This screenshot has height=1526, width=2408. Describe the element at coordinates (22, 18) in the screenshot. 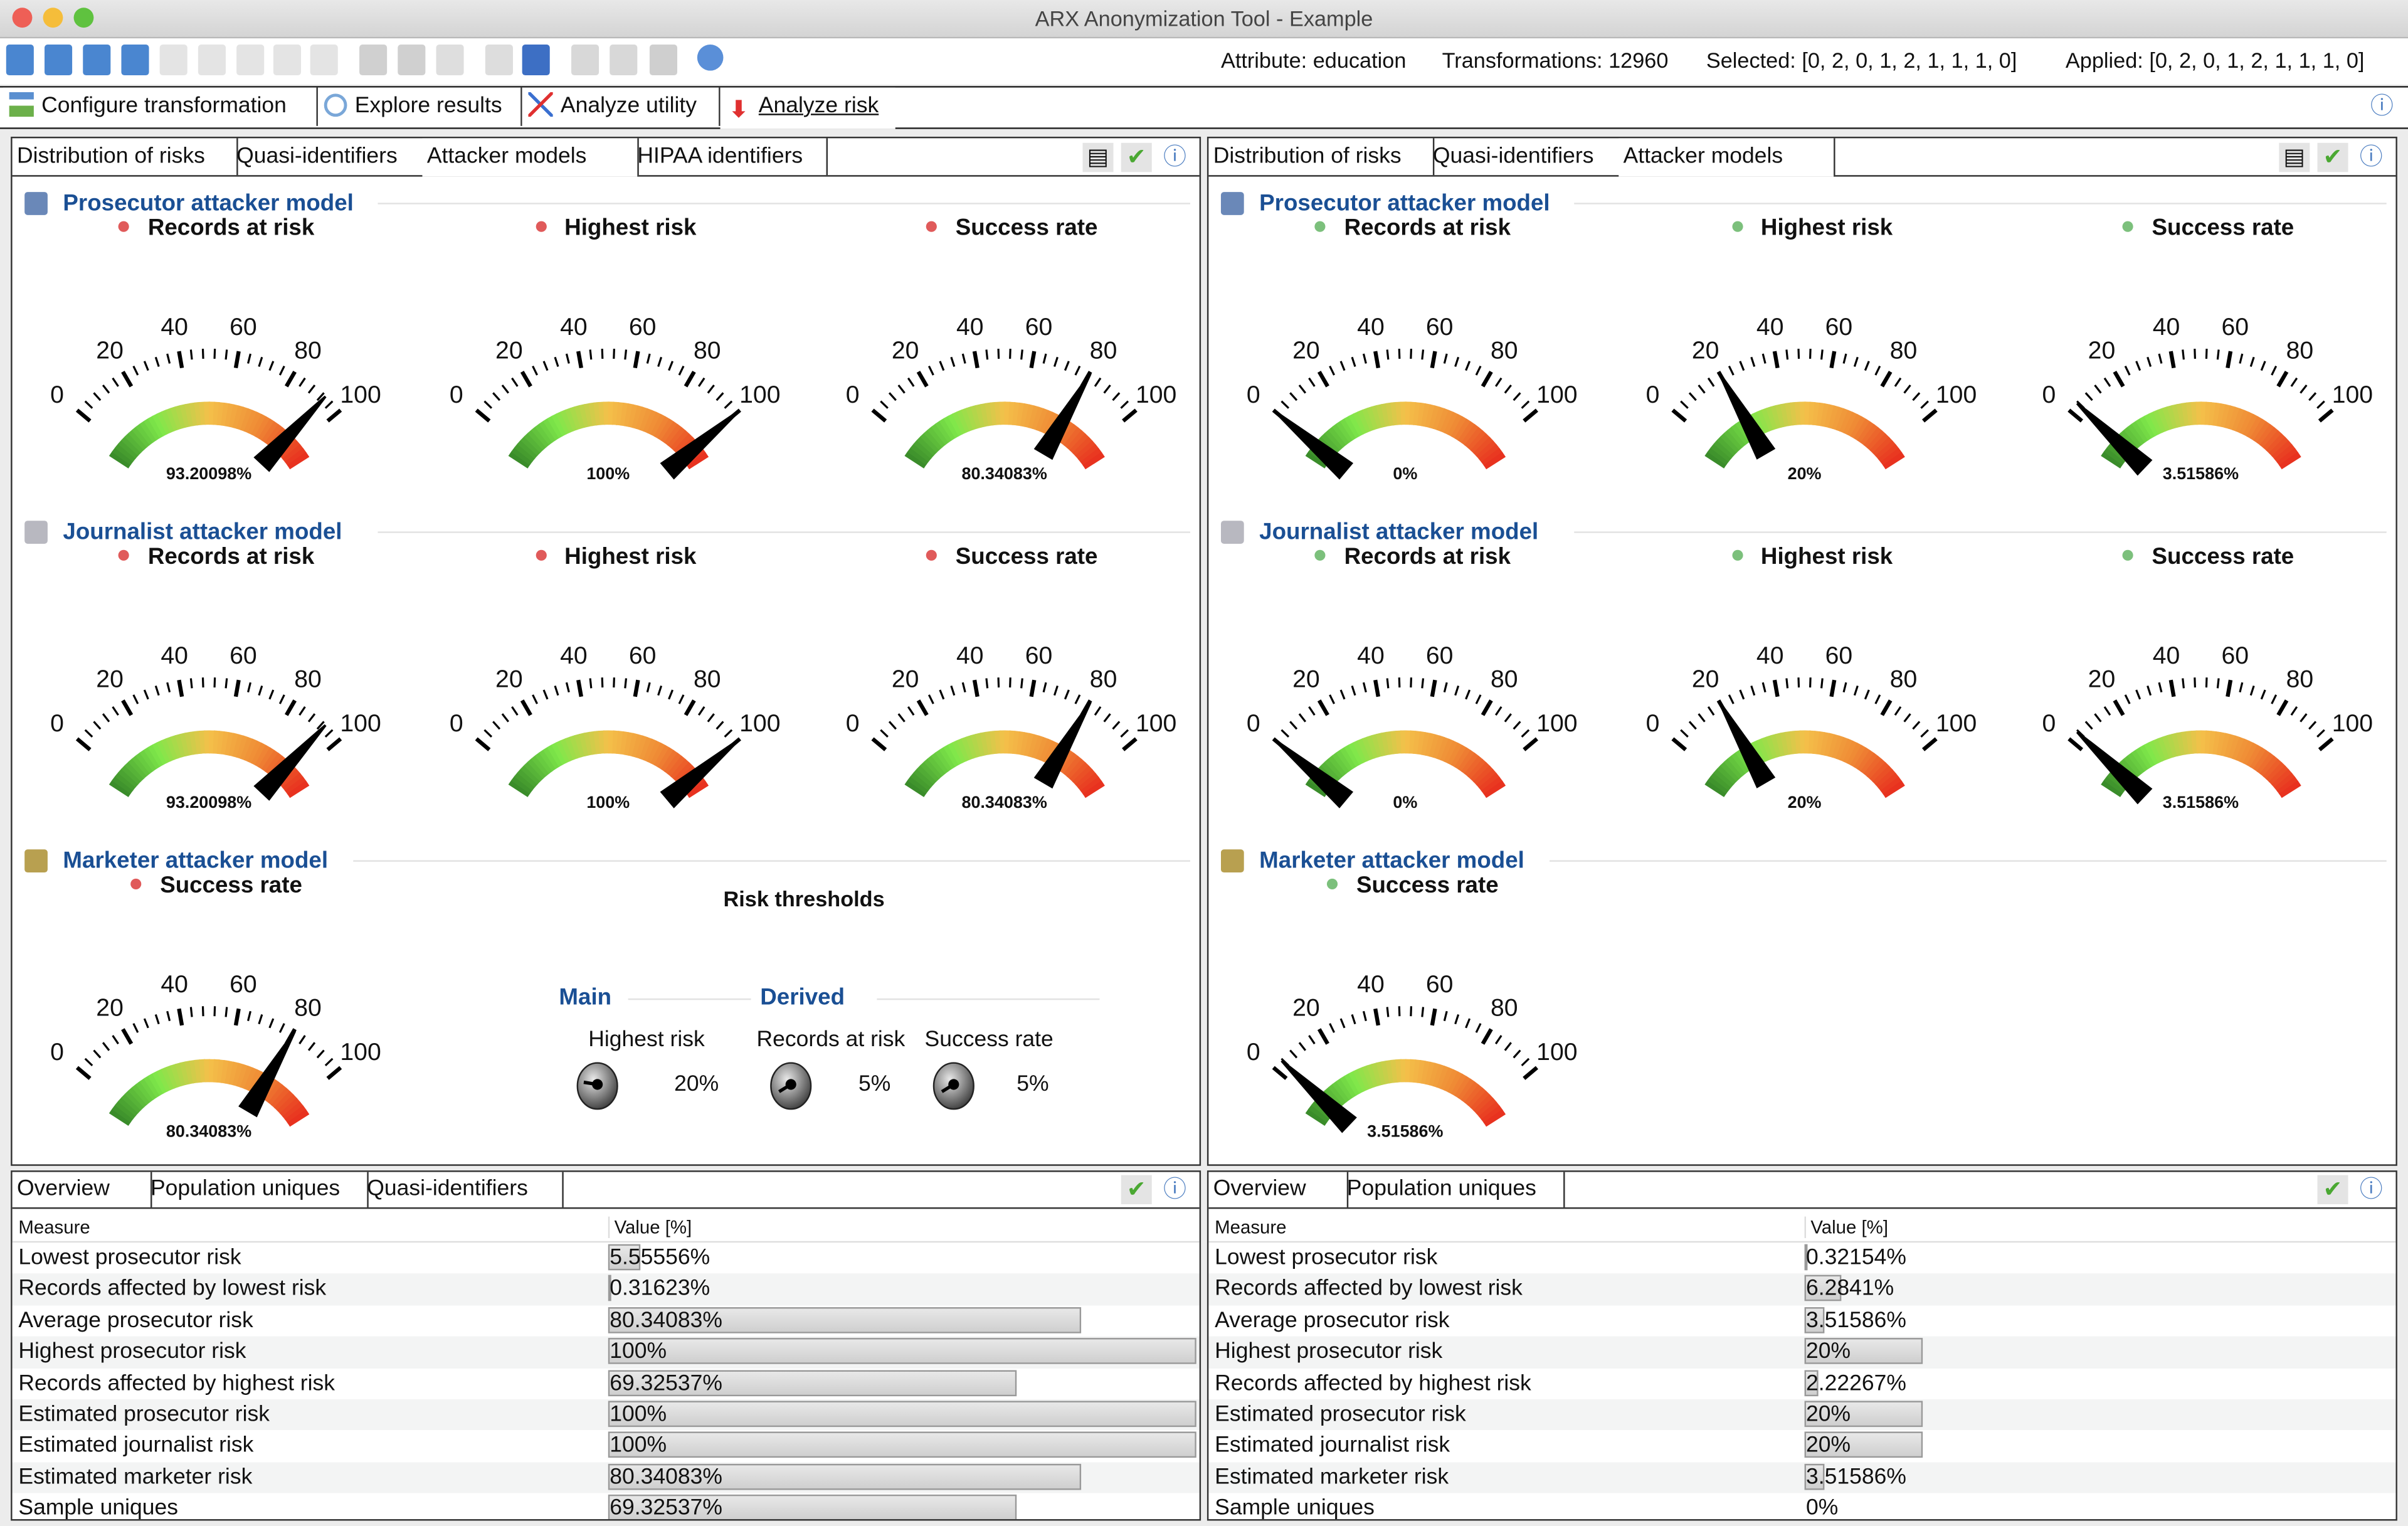

I see `close-window-button` at that location.